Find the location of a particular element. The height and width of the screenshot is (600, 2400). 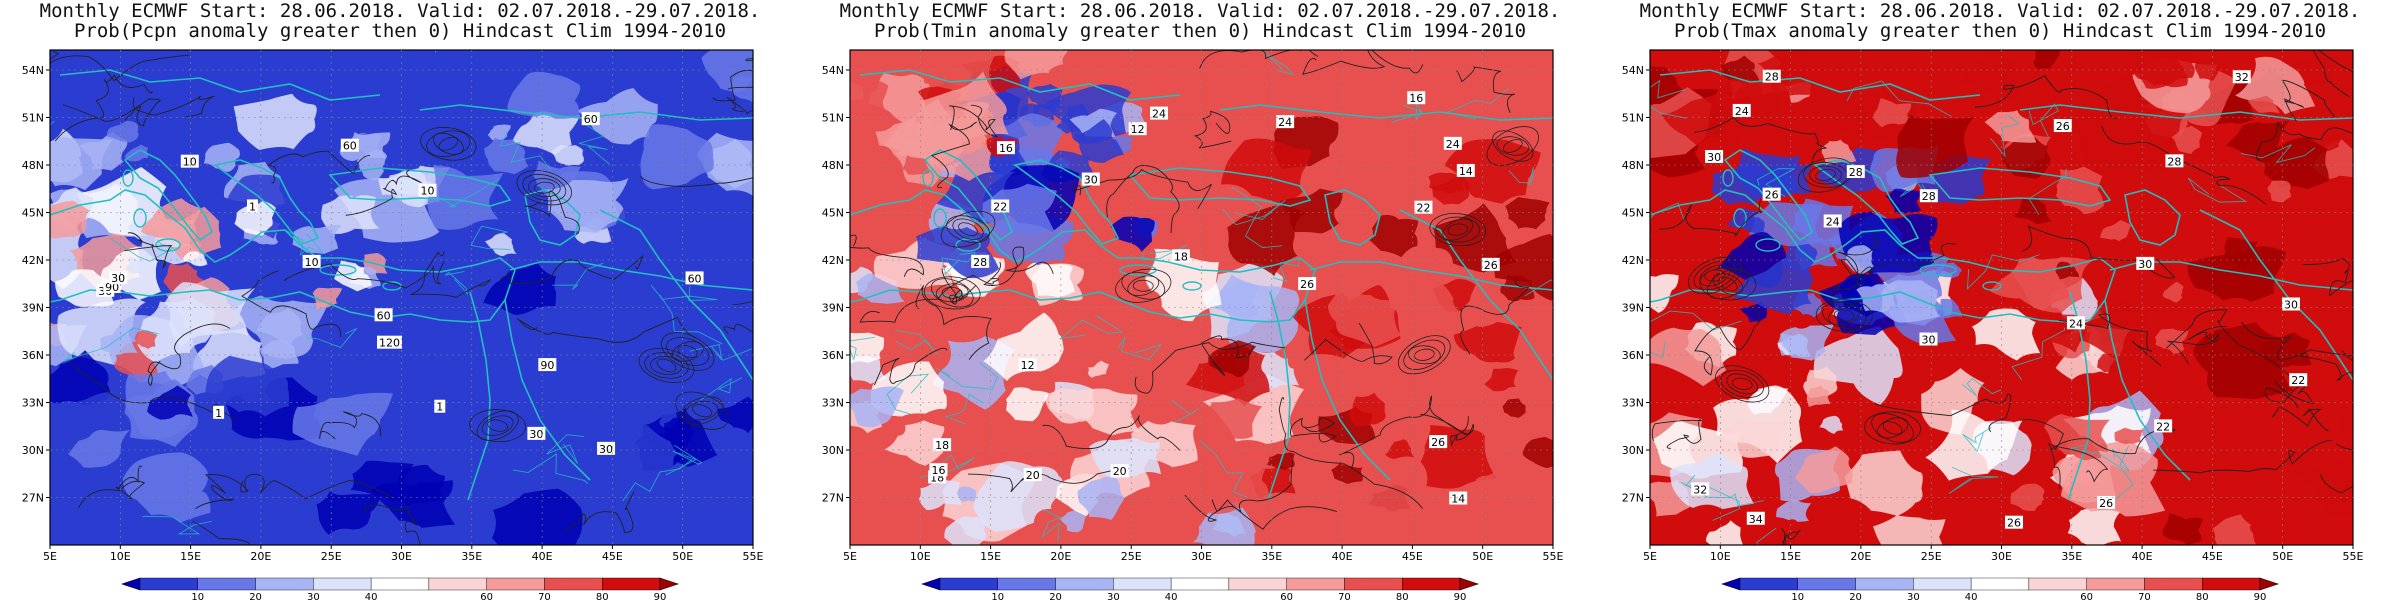

lon-tick-label: 40E is located at coordinates (2142, 556).